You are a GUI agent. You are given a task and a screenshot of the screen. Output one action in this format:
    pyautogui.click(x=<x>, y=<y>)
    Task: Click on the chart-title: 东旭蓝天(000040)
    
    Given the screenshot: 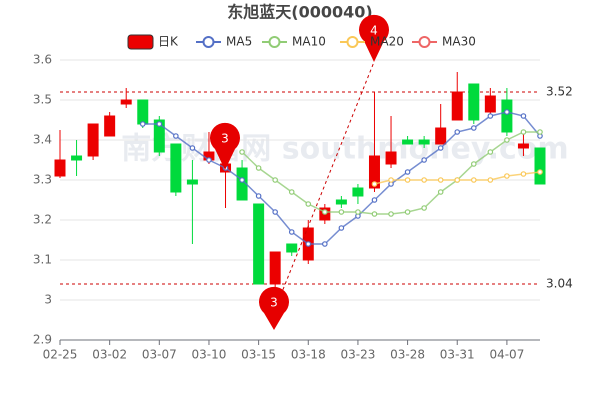 What is the action you would take?
    pyautogui.click(x=299, y=12)
    